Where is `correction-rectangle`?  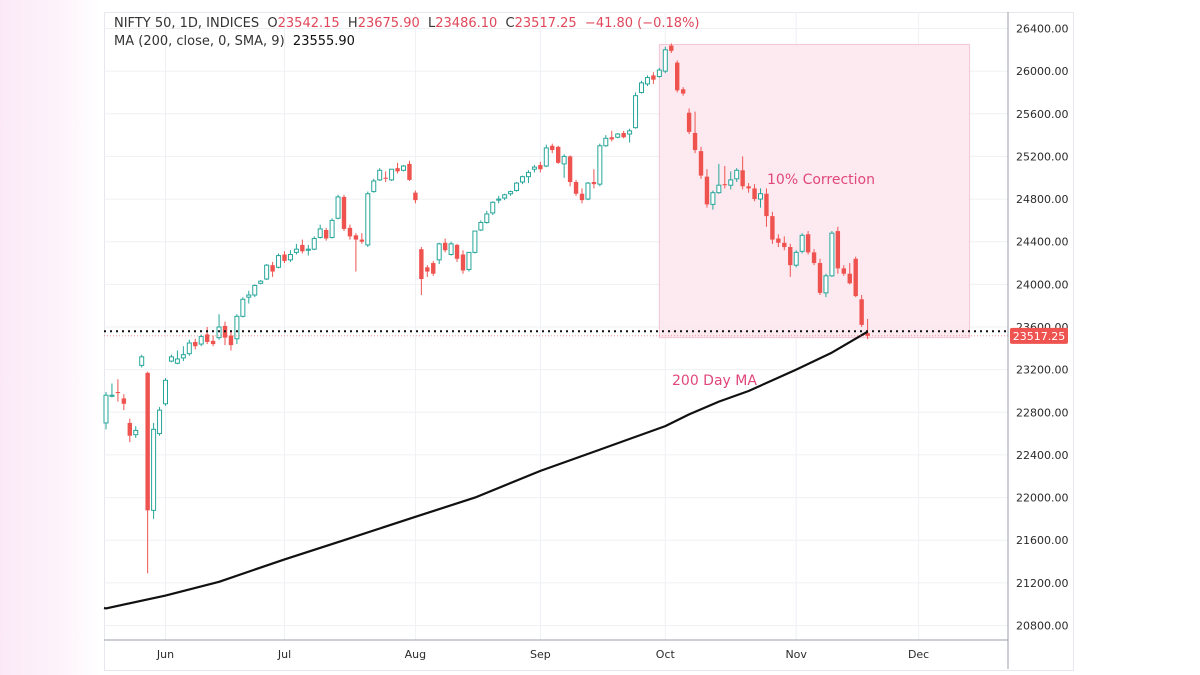 correction-rectangle is located at coordinates (814, 191).